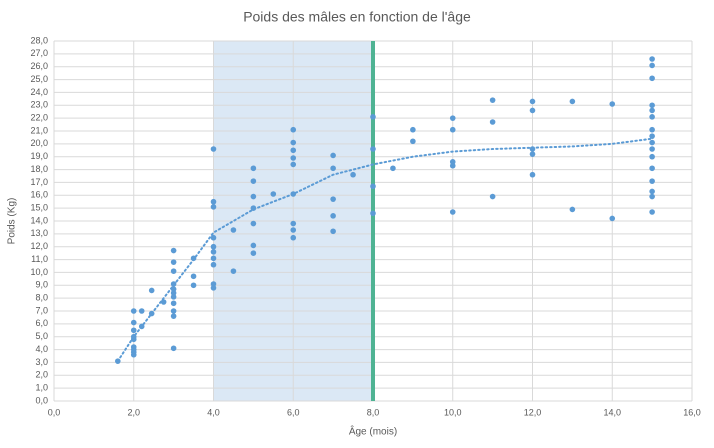 This screenshot has width=714, height=448. I want to click on y-tick-label: 28,0, so click(39, 40).